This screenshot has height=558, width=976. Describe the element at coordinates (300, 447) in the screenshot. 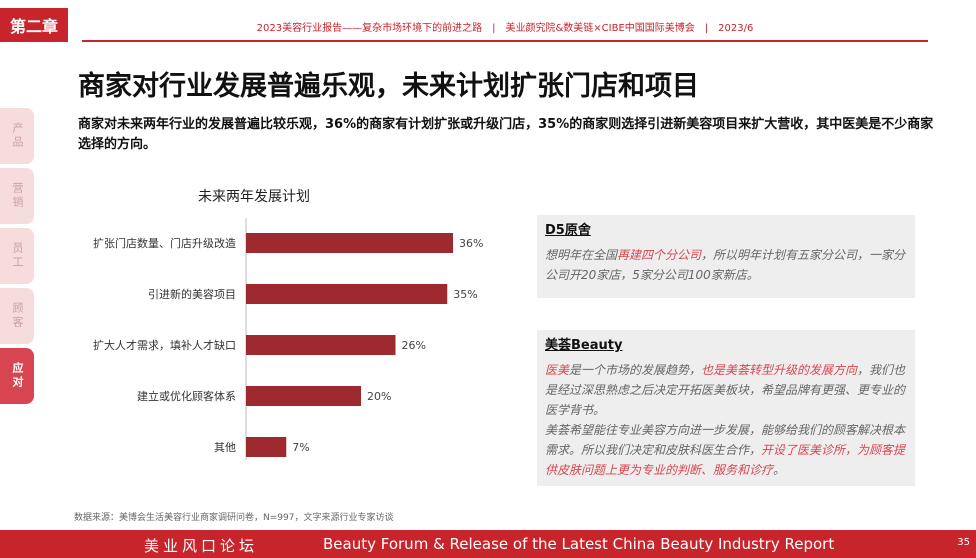

I see `value-label: 7%` at that location.